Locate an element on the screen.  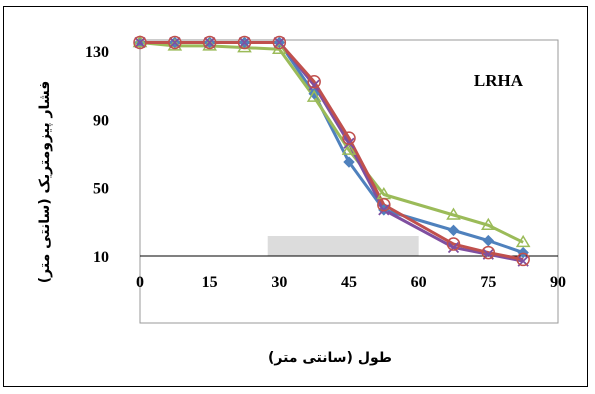
x-tick-label: 75 is located at coordinates (488, 282).